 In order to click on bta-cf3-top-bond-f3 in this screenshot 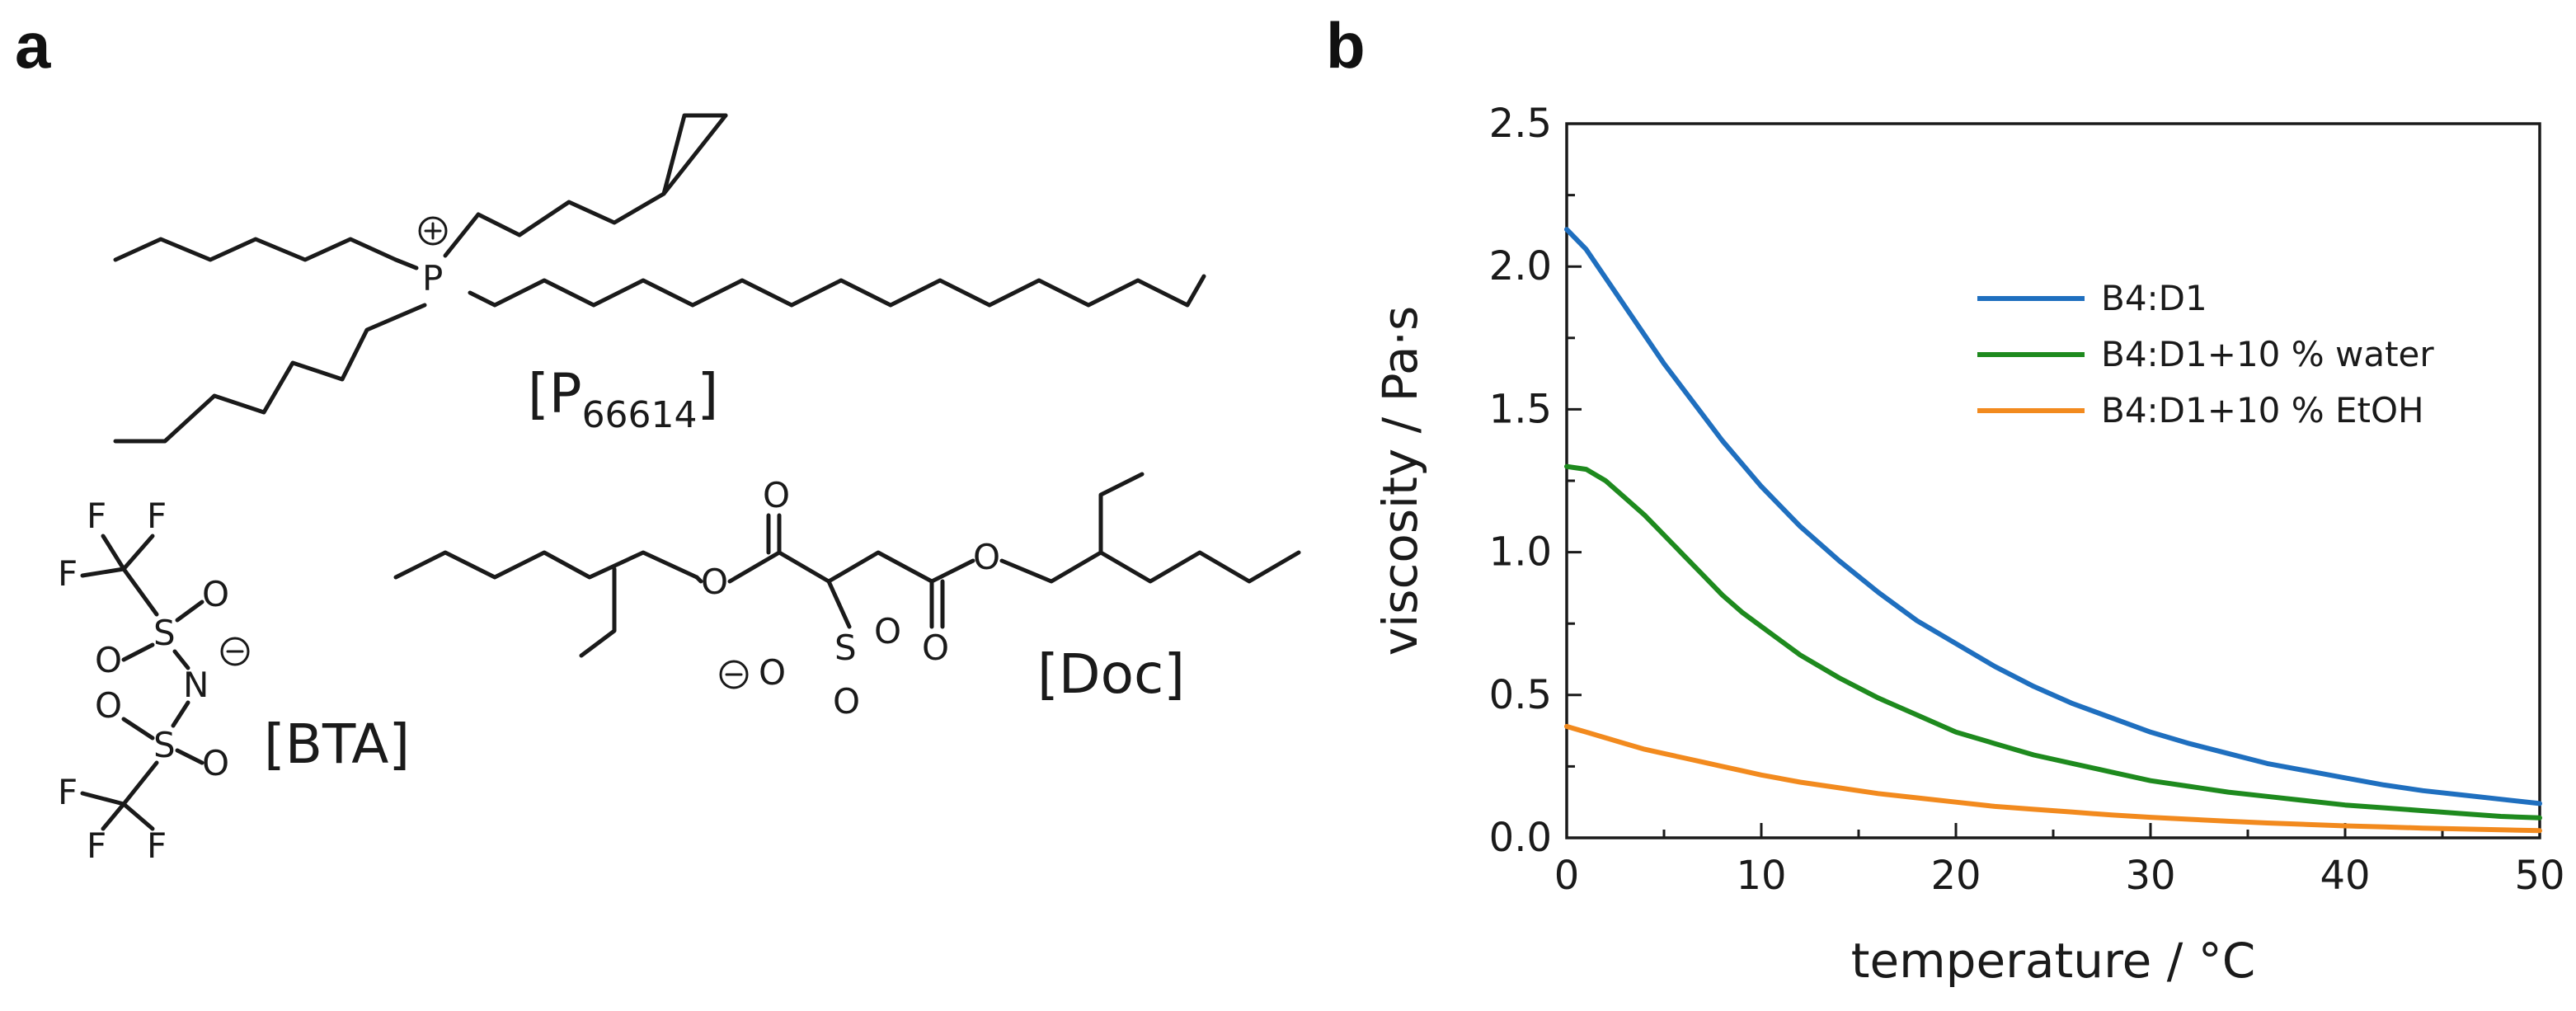, I will do `click(103, 572)`.